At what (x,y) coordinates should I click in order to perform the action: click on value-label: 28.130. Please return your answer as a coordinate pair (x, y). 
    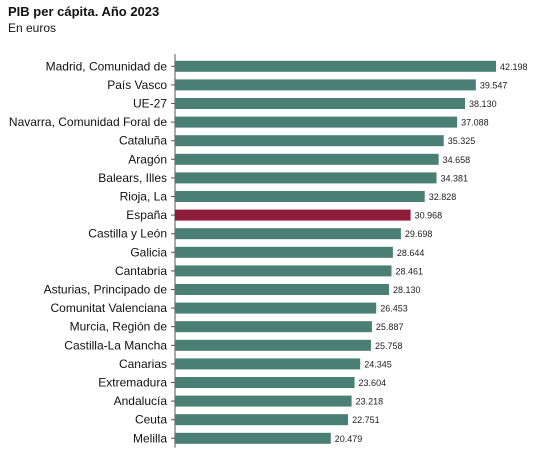
    Looking at the image, I should click on (407, 290).